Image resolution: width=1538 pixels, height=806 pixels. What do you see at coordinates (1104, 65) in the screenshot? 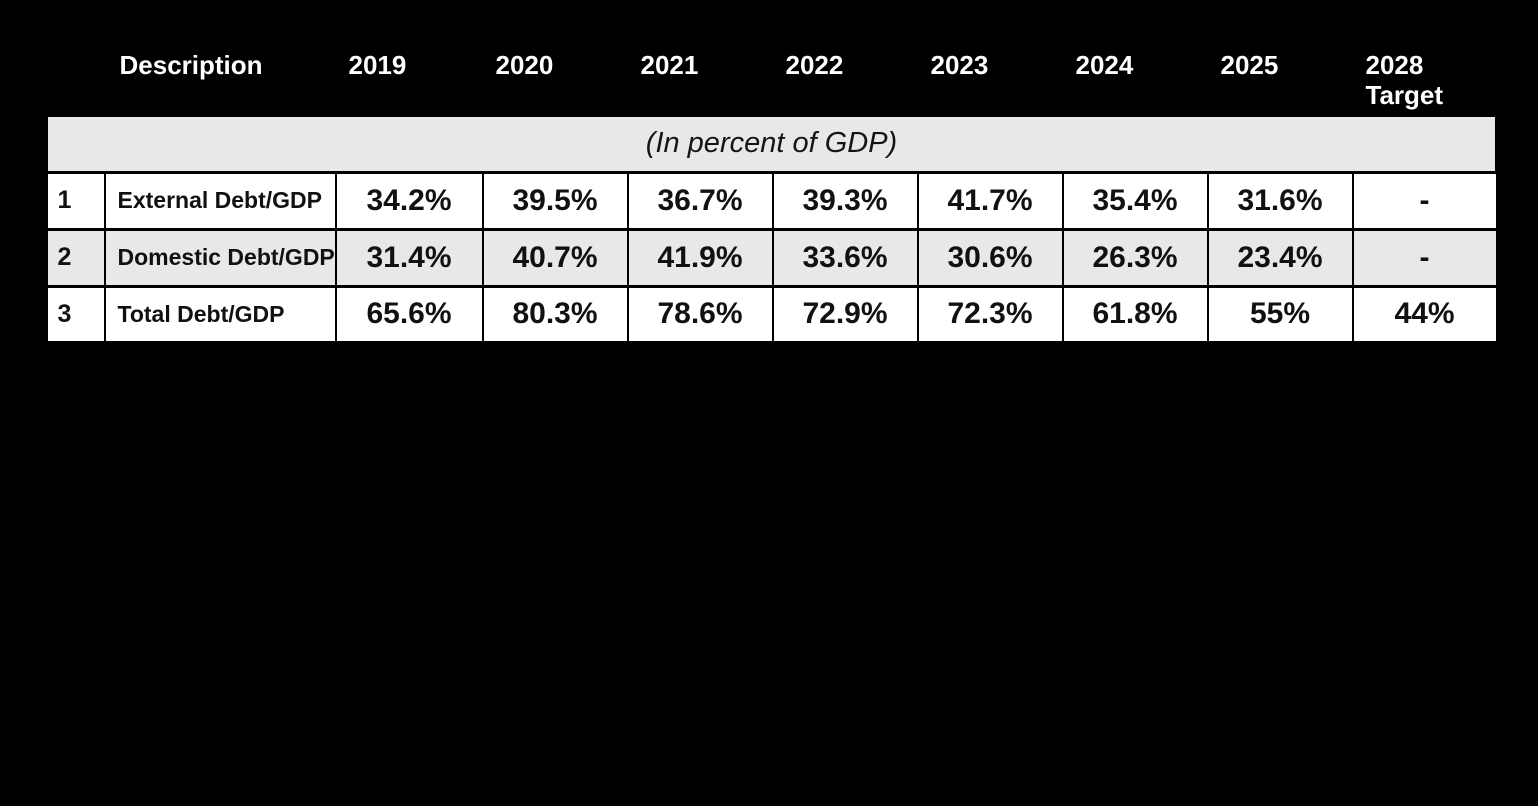
I see `year-header-2024: 2024` at bounding box center [1104, 65].